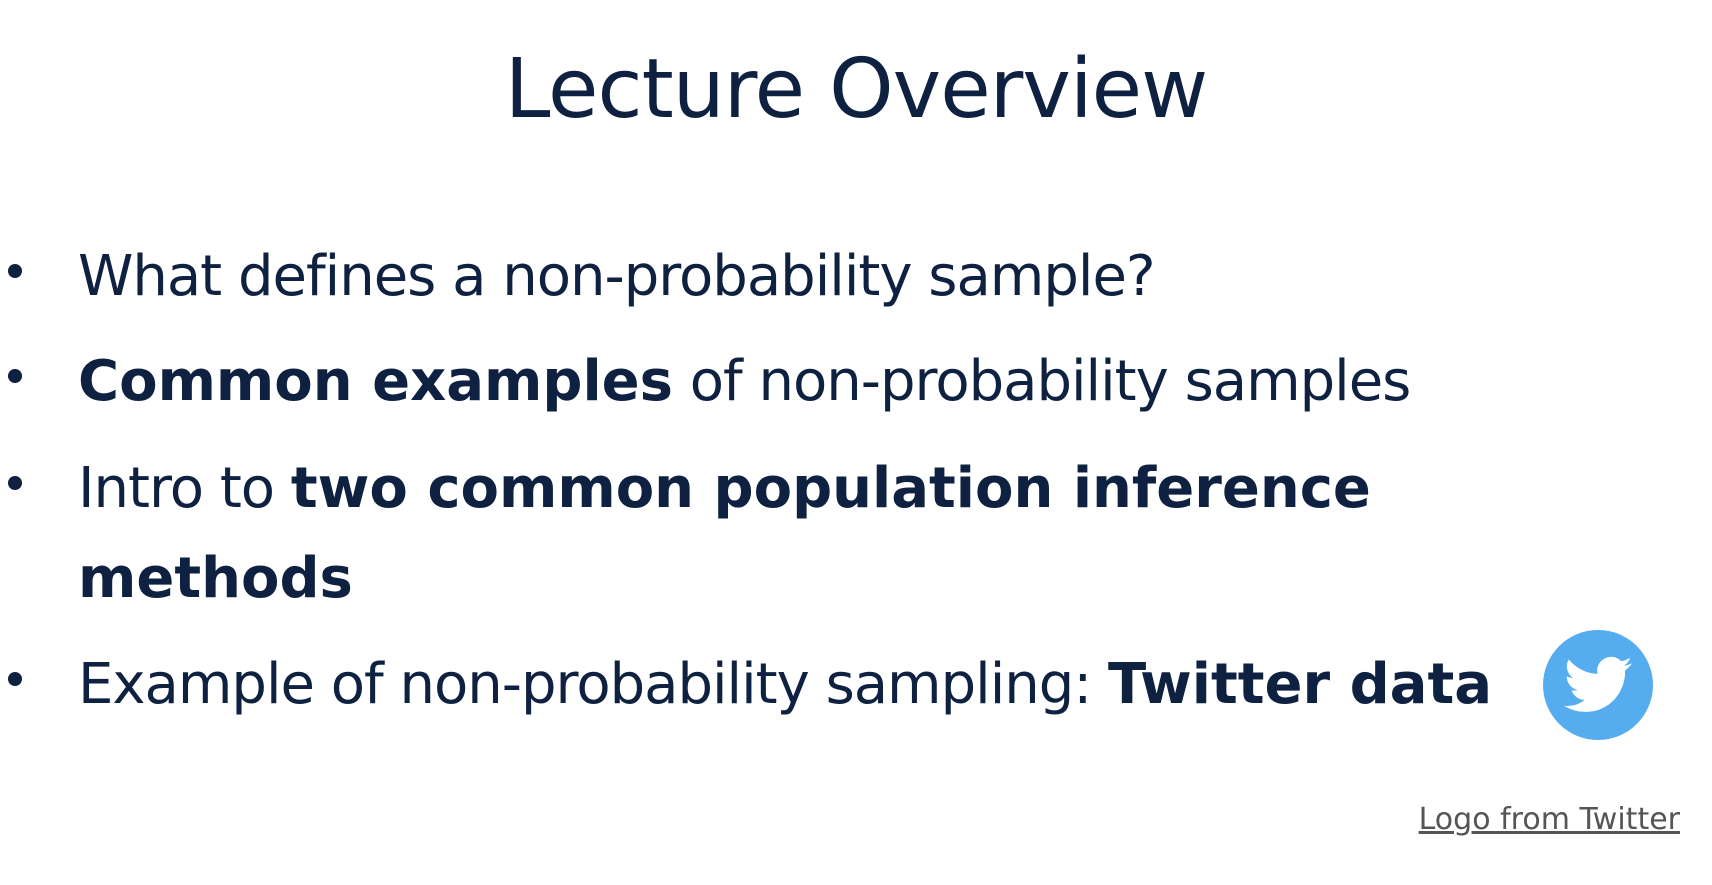 Image resolution: width=1712 pixels, height=885 pixels. I want to click on bullet-segment: What defines a non-probability sample?, so click(617, 276).